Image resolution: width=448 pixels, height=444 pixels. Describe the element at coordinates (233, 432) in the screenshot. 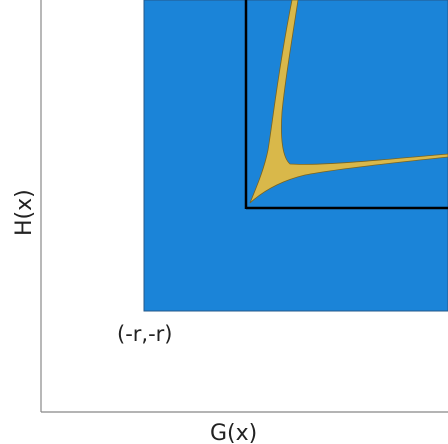

I see `x-axis-label: G(x)` at that location.